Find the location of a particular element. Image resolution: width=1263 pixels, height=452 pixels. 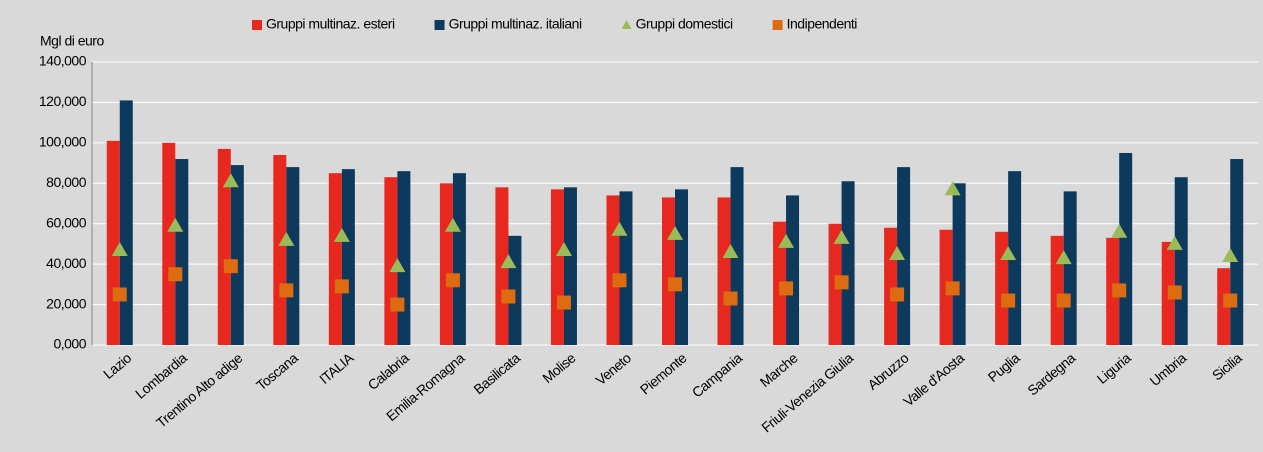

legend-label: Indipendenti is located at coordinates (822, 24).